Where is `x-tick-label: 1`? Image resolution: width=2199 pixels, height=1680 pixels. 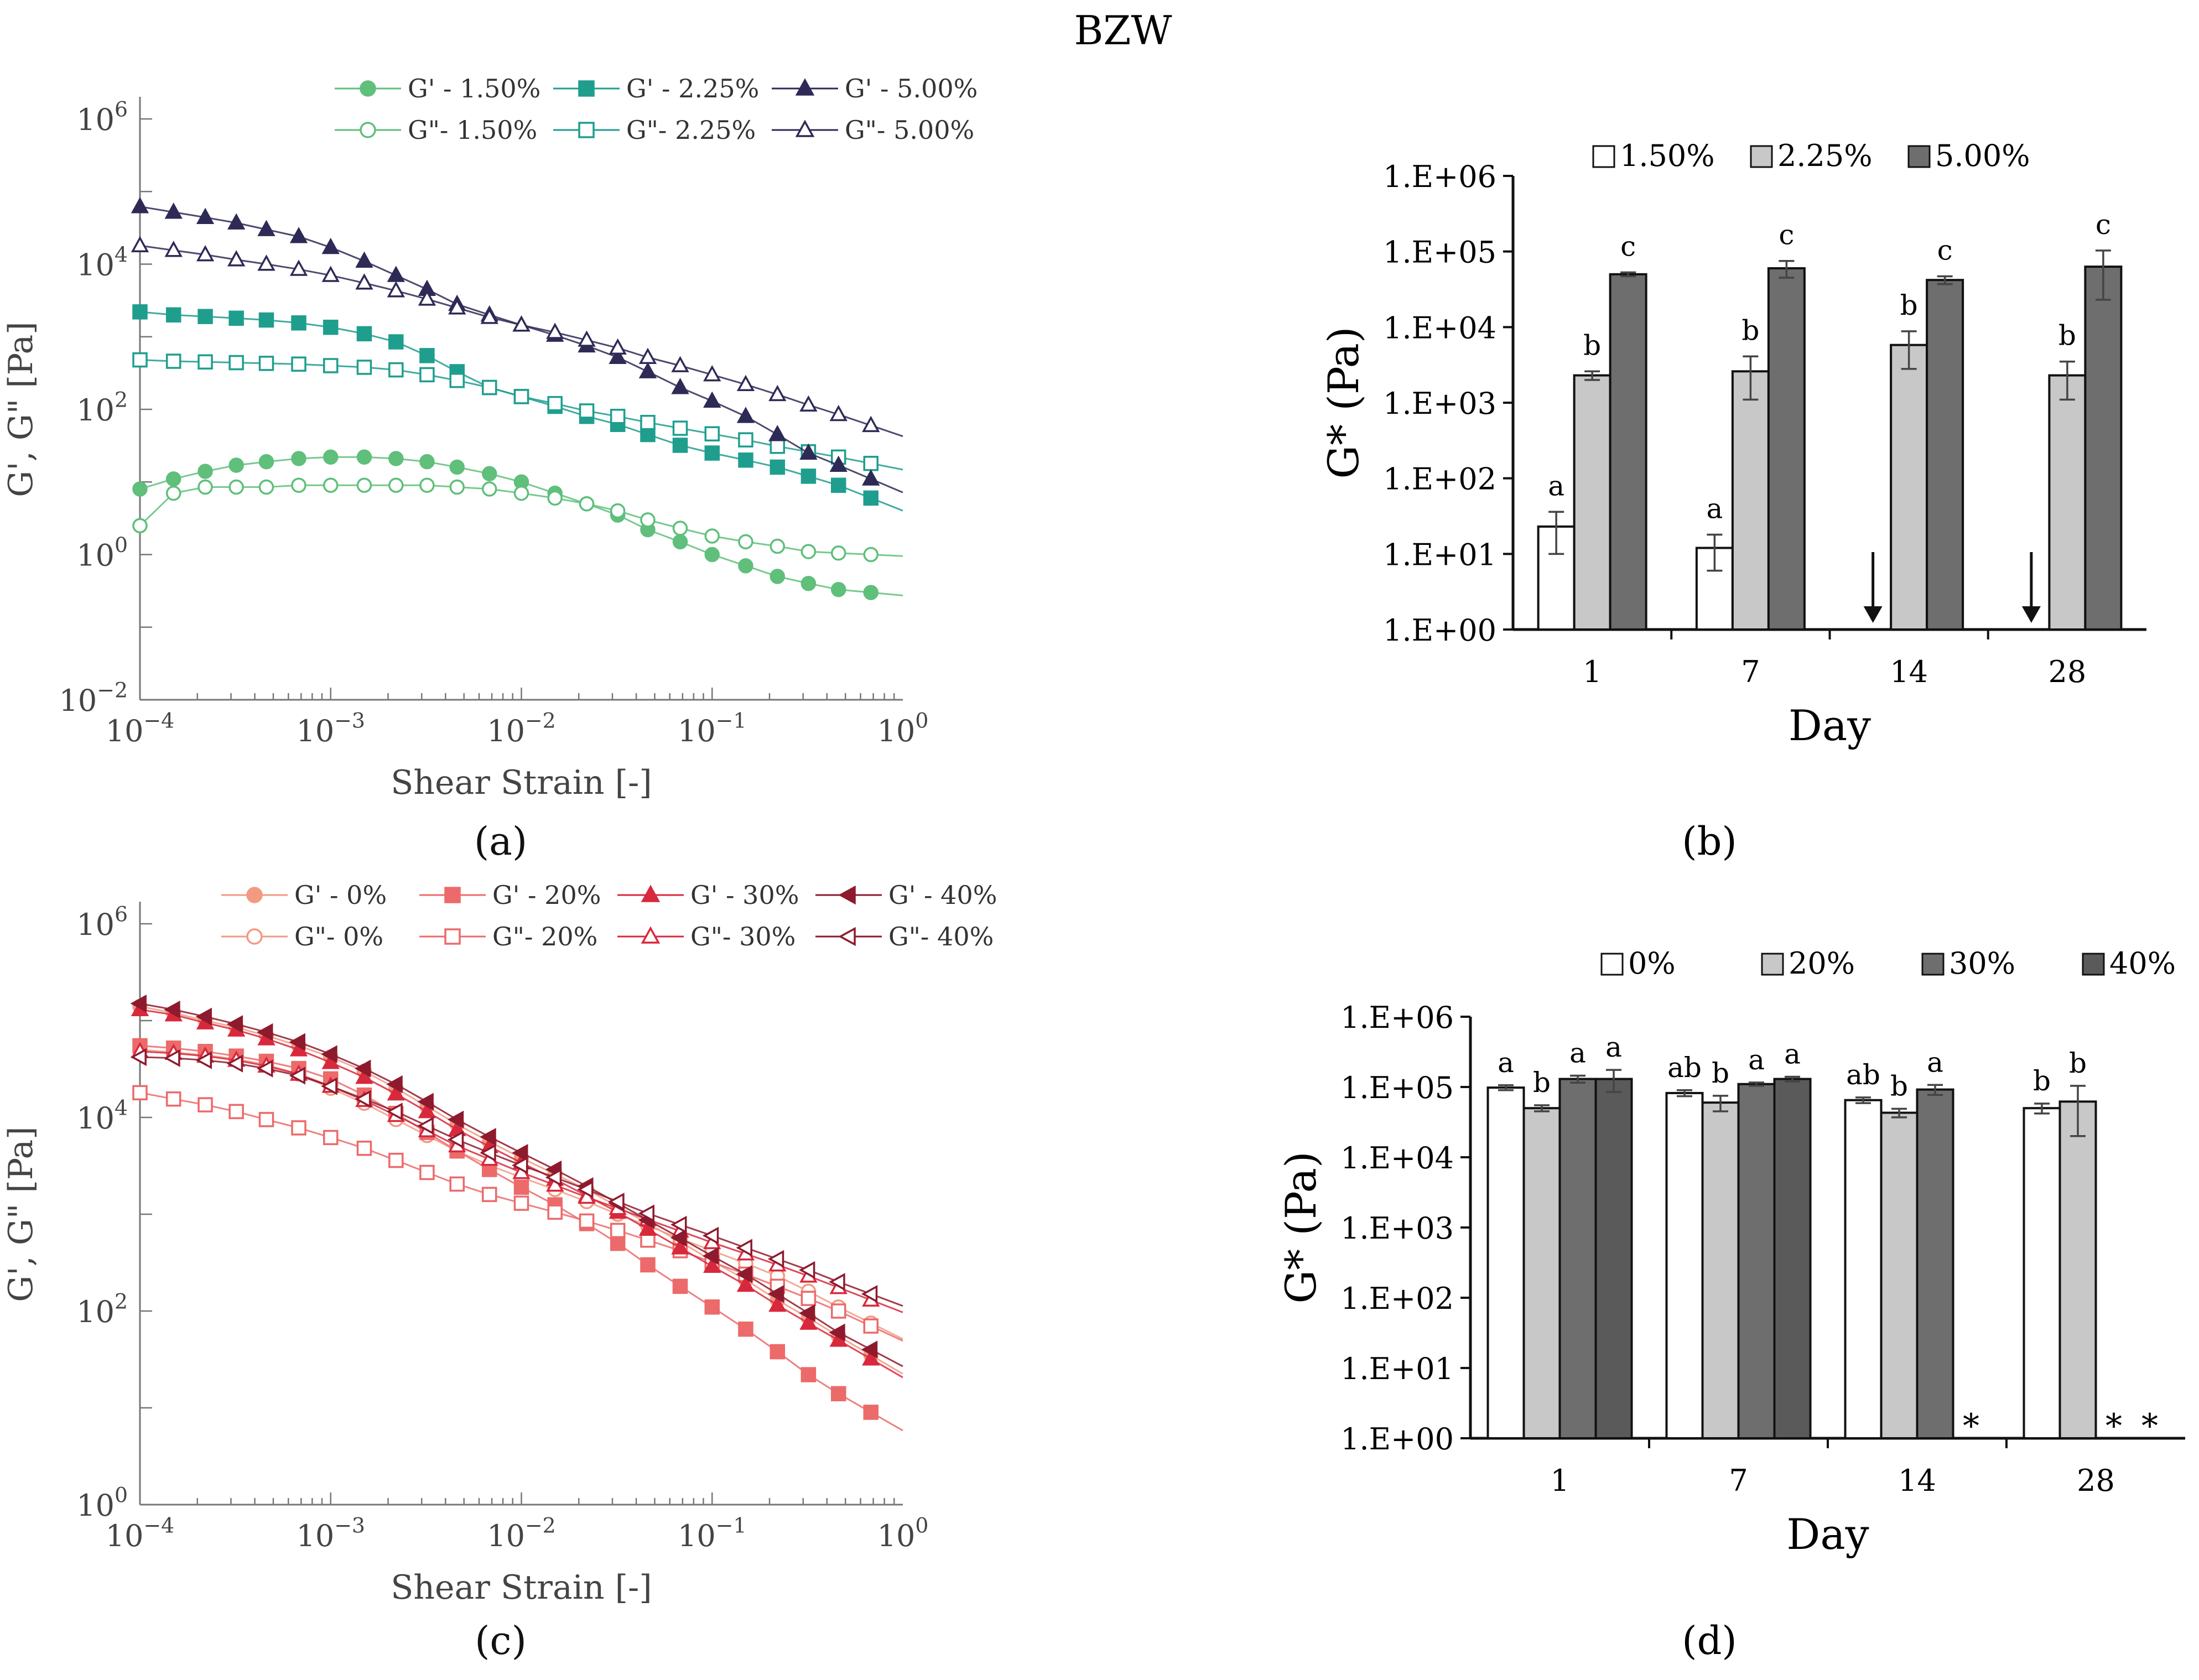 x-tick-label: 1 is located at coordinates (1592, 671).